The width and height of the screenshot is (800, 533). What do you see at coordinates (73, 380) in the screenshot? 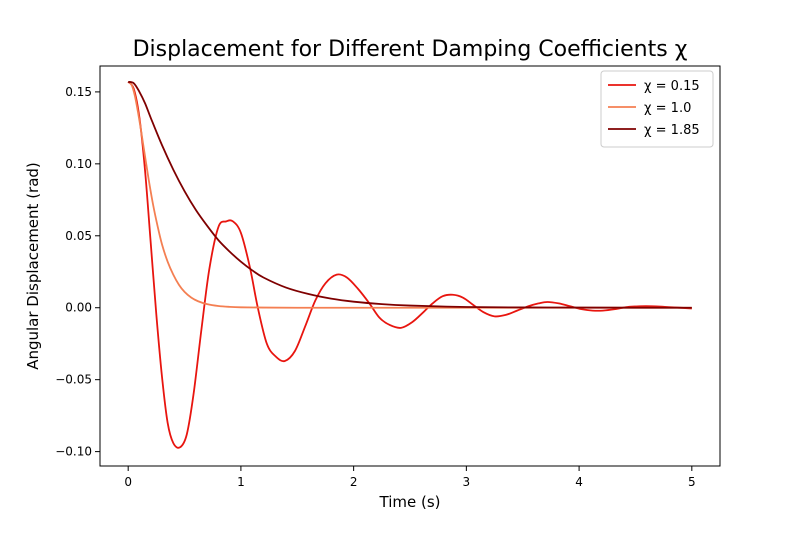
I see `y-tick-label: −0.05` at bounding box center [73, 380].